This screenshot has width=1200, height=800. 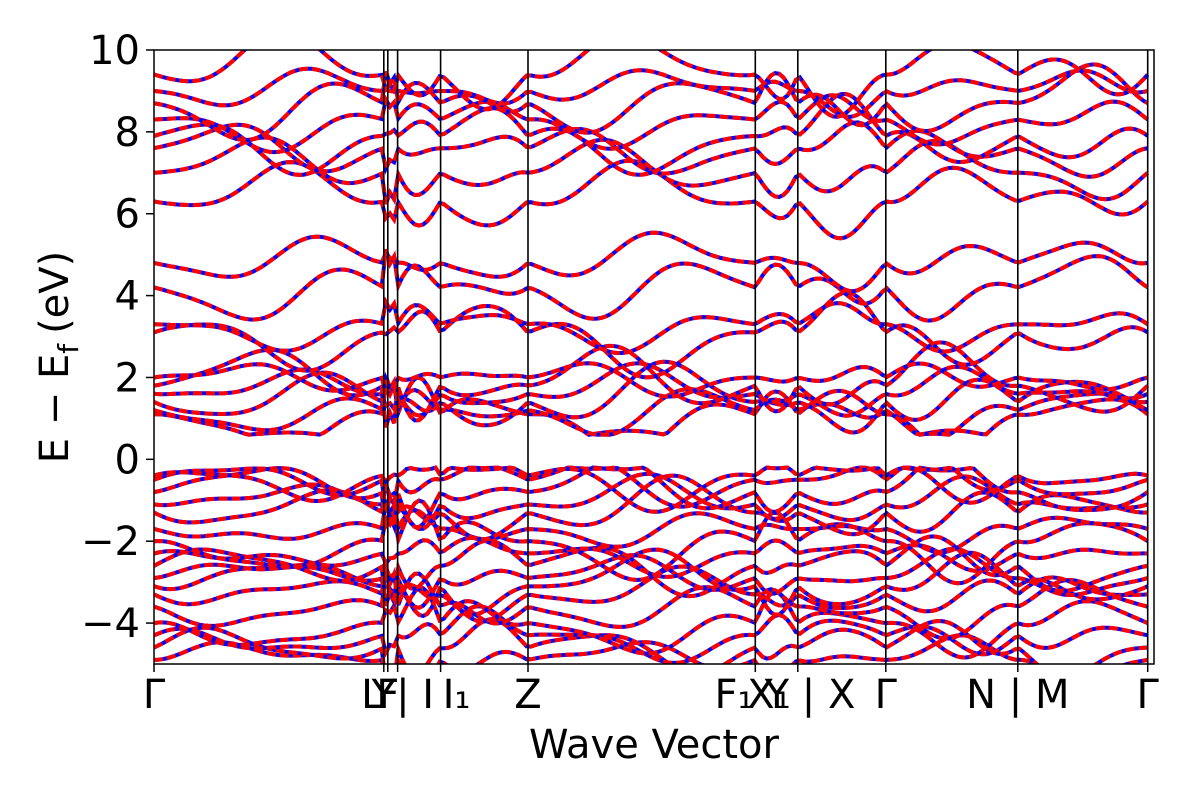 What do you see at coordinates (127, 460) in the screenshot?
I see `y-tick-label: 0` at bounding box center [127, 460].